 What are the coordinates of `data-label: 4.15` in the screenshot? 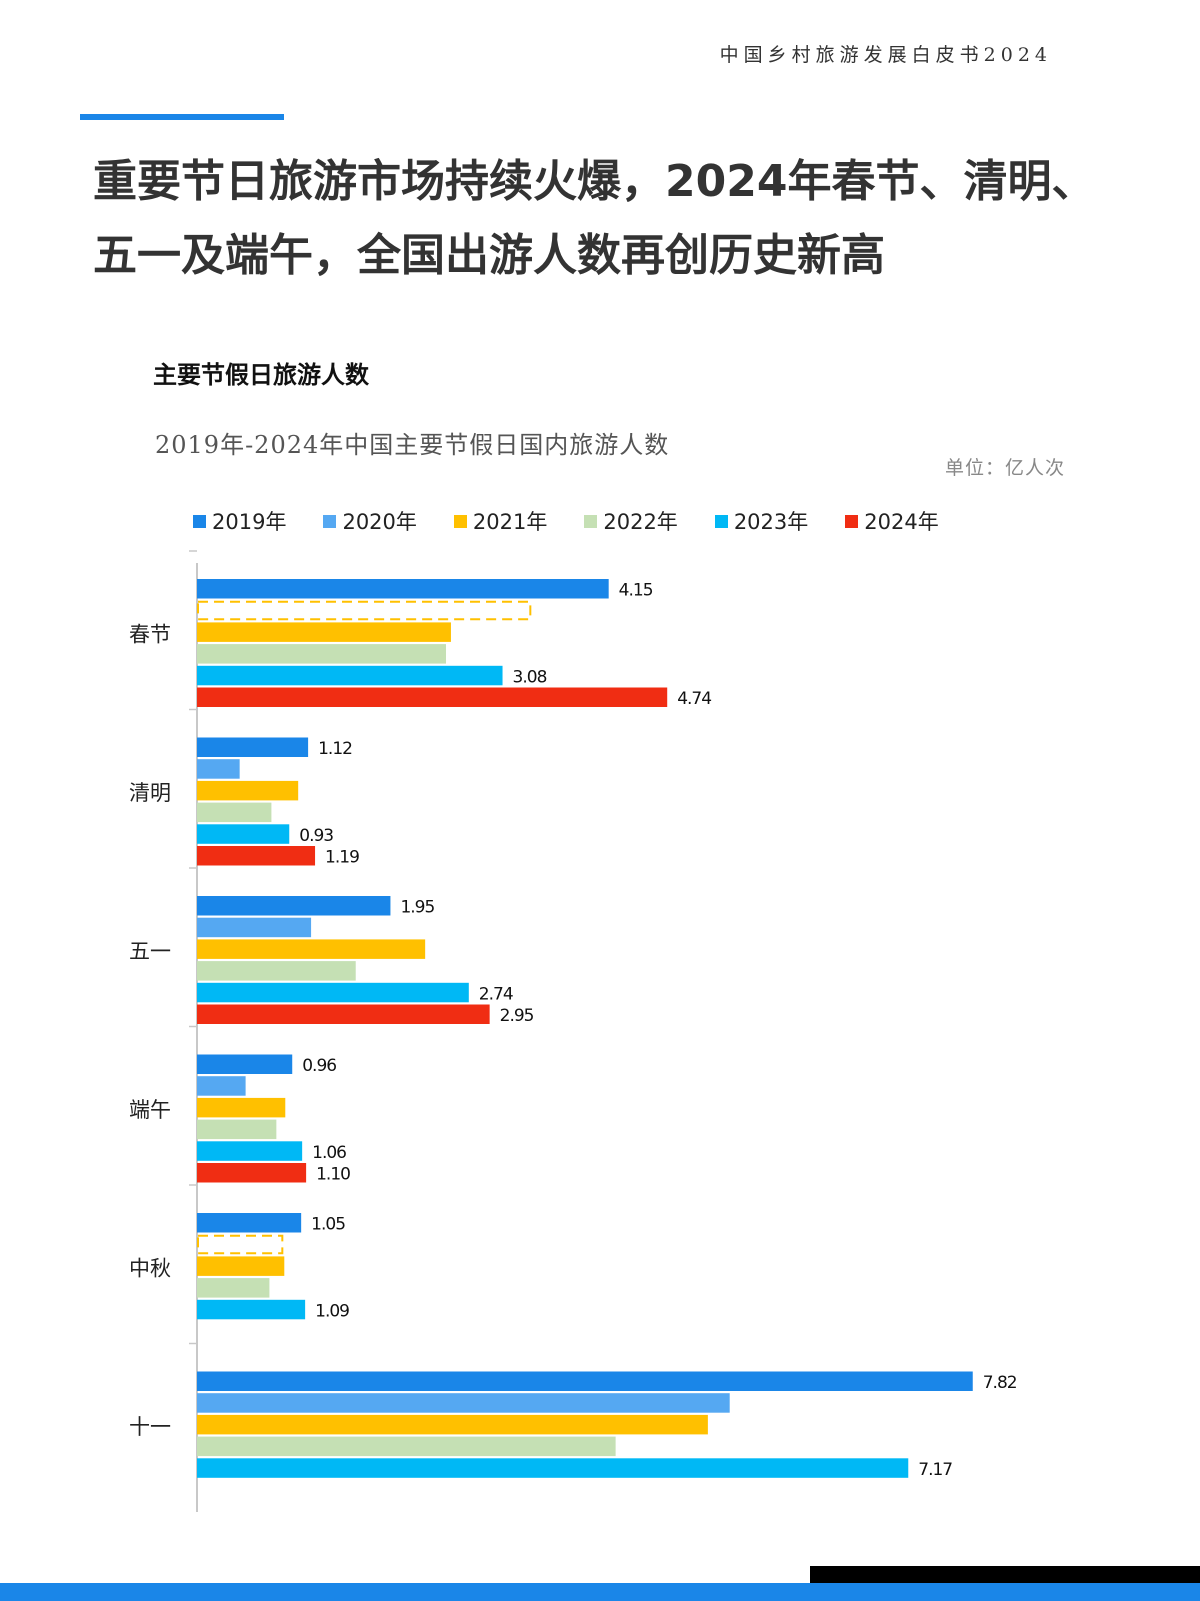 It's located at (636, 591).